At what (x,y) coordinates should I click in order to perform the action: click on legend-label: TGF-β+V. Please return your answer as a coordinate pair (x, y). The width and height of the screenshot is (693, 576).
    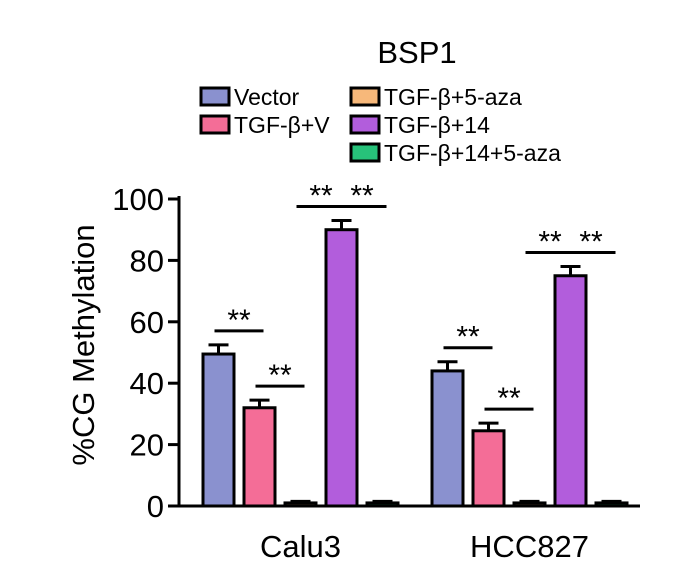
    Looking at the image, I should click on (282, 125).